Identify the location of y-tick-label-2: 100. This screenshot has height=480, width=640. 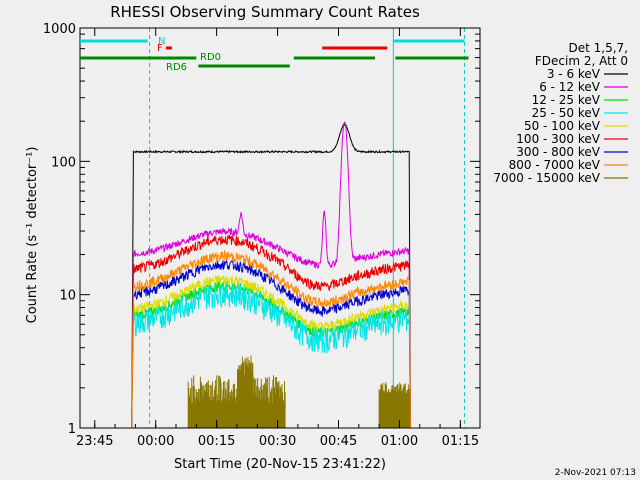
(63, 162).